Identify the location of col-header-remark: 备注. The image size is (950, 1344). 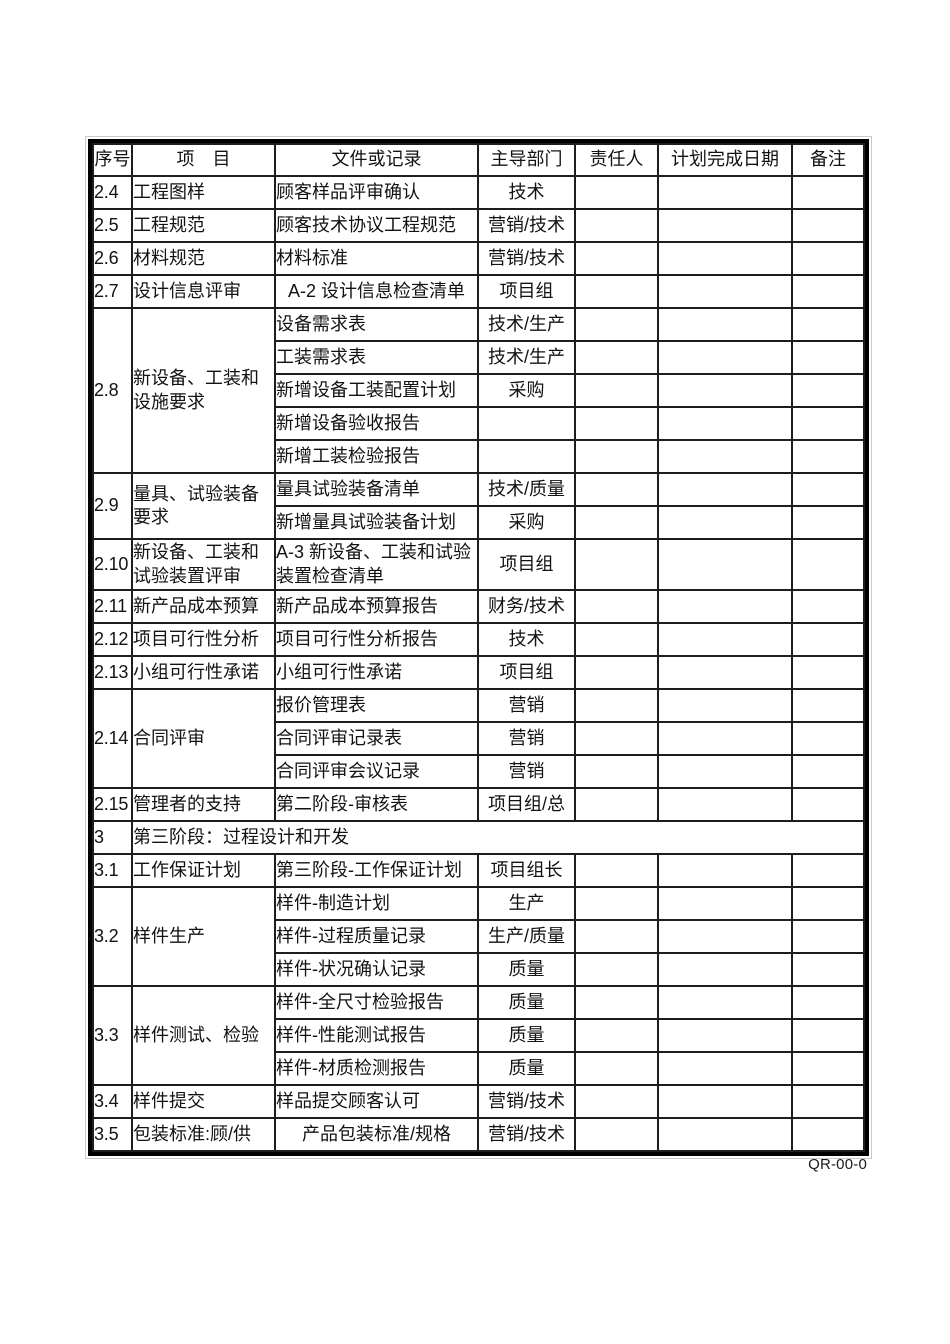
(828, 160).